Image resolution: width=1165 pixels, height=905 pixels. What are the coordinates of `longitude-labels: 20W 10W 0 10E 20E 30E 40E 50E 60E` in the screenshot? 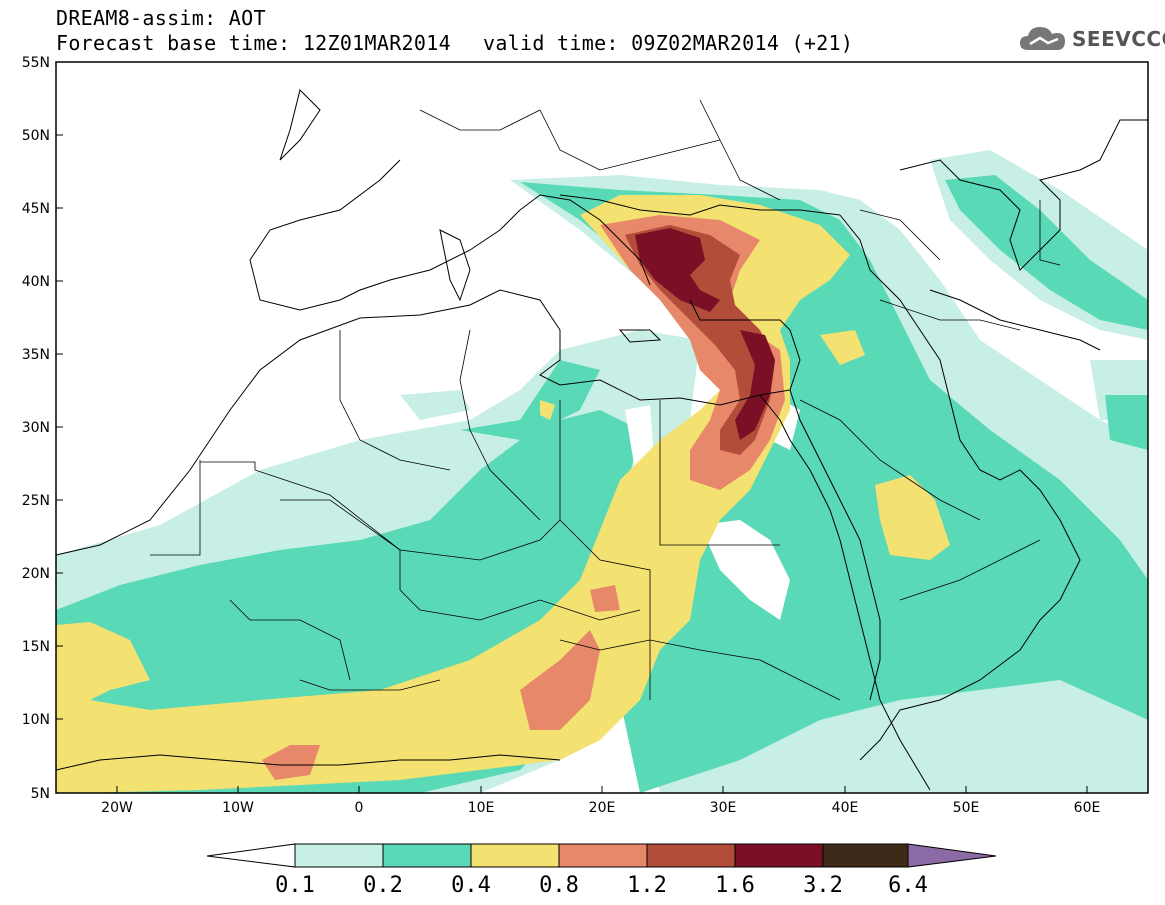 It's located at (600, 808).